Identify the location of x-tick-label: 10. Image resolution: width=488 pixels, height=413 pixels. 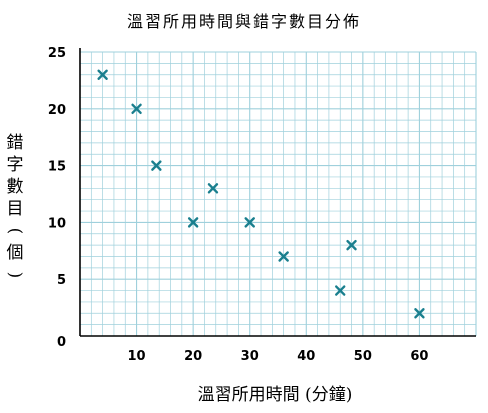
(137, 356).